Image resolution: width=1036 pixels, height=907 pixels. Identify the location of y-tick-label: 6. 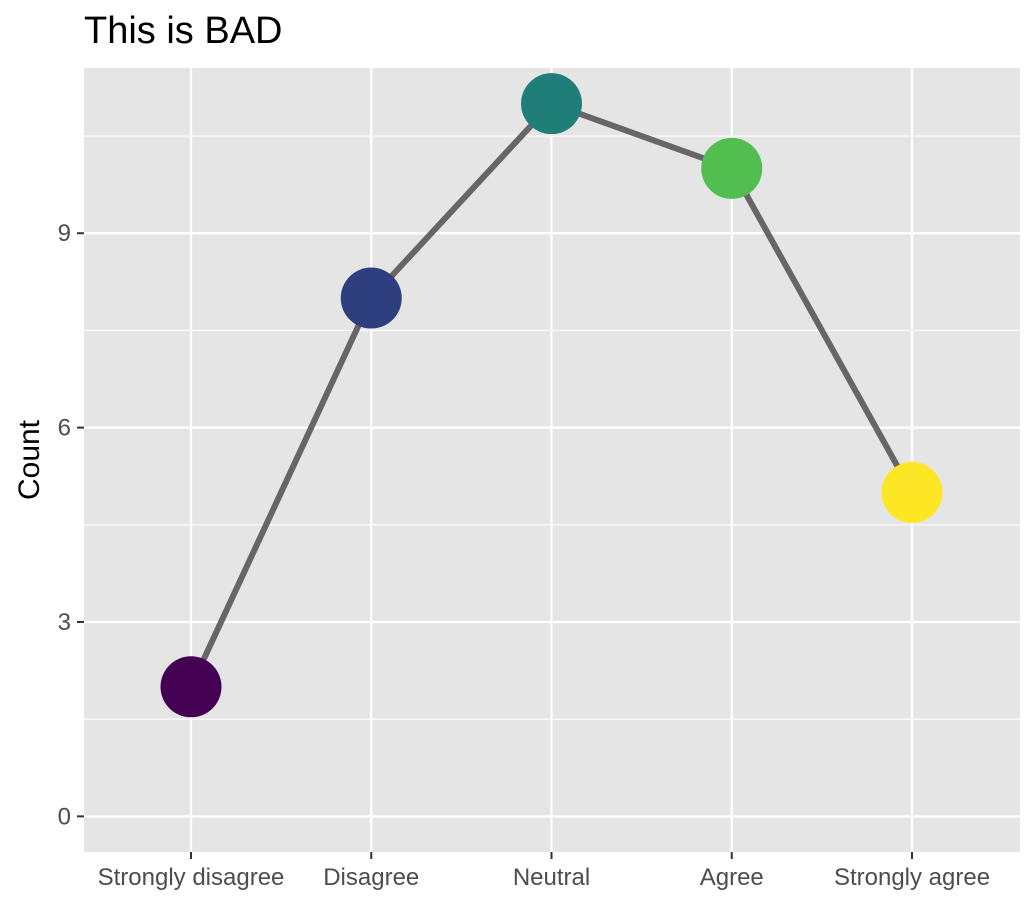
(64, 428).